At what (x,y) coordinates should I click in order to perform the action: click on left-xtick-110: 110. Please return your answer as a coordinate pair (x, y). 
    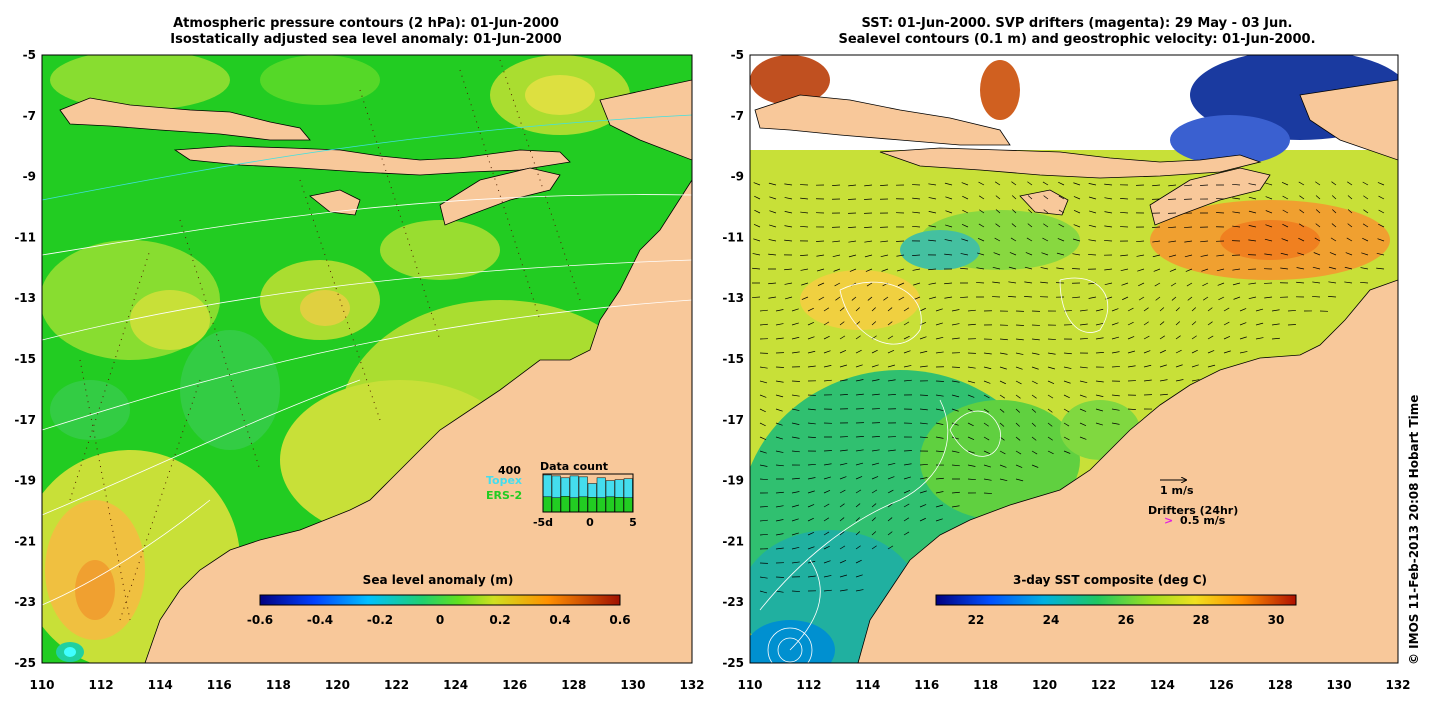
    Looking at the image, I should click on (41, 685).